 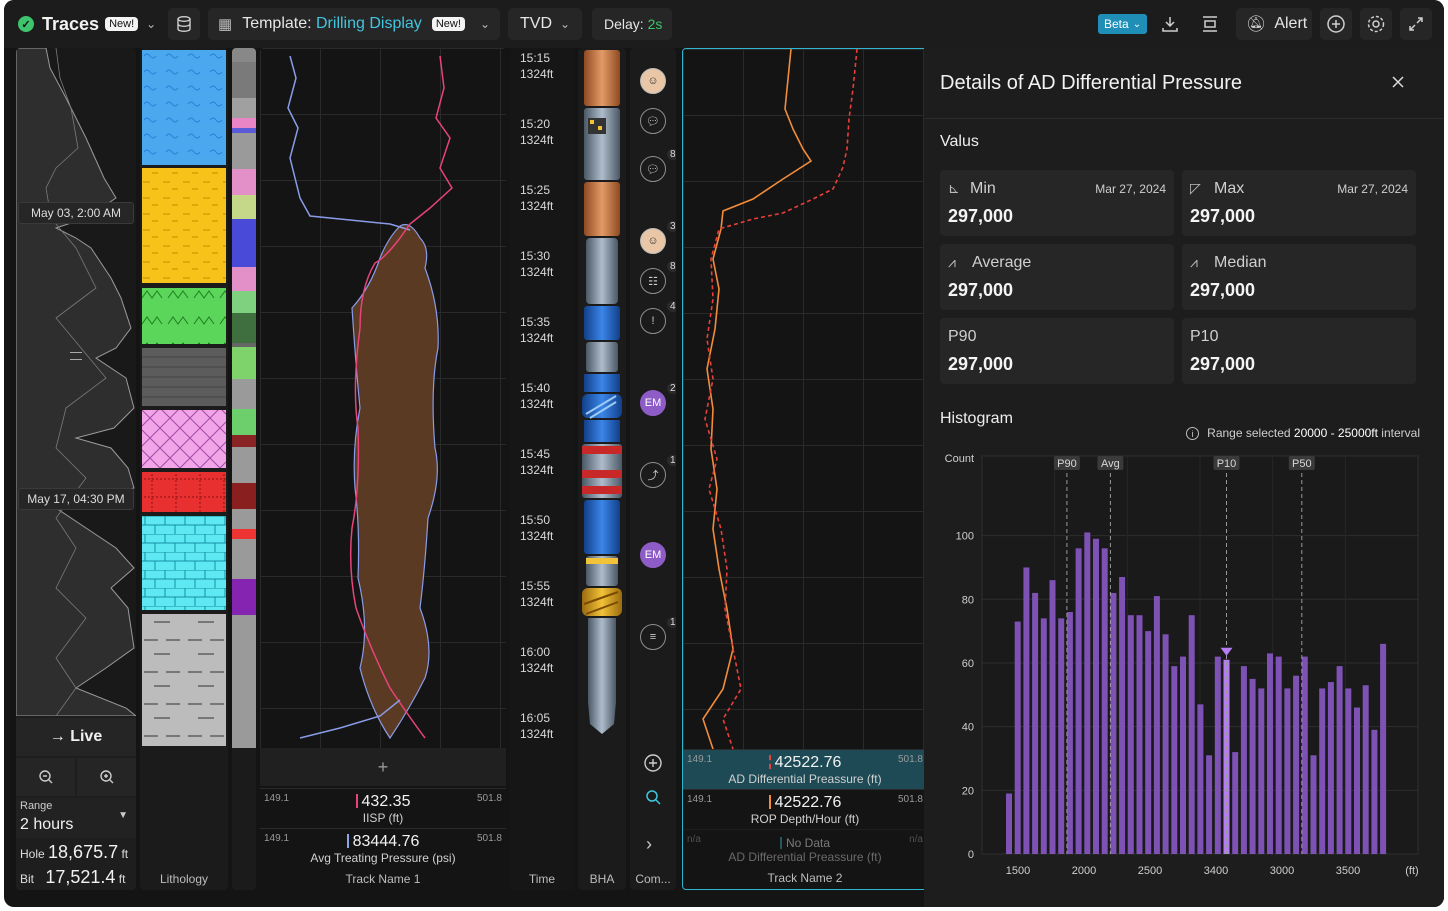 What do you see at coordinates (184, 24) in the screenshot?
I see `database-button` at bounding box center [184, 24].